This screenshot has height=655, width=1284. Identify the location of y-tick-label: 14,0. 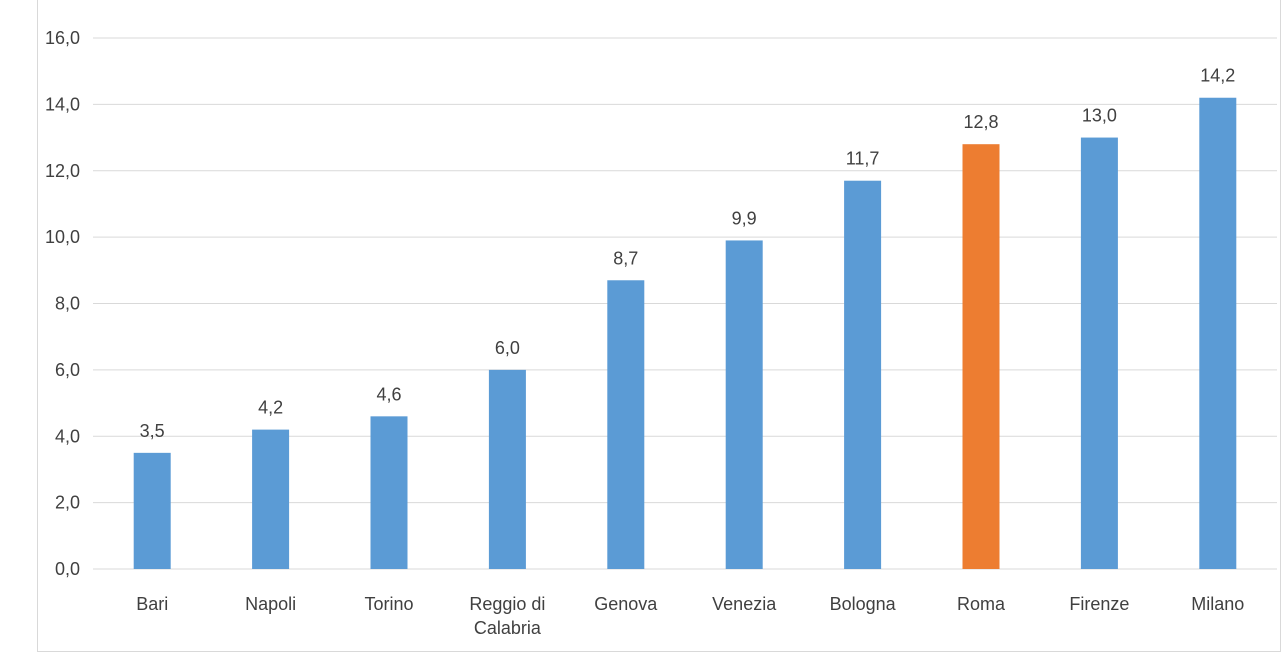
(62, 104).